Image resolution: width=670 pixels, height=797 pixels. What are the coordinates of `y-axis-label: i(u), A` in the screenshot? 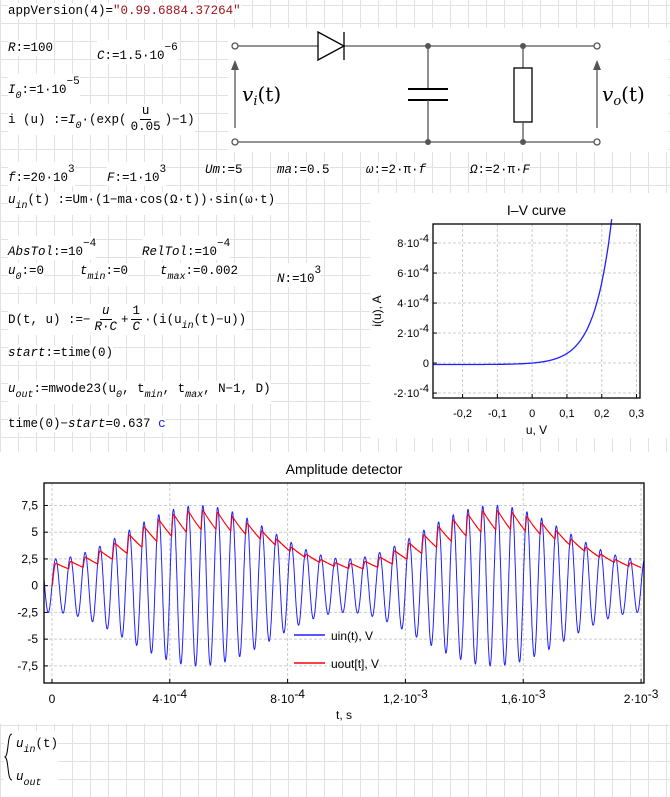 It's located at (377, 310).